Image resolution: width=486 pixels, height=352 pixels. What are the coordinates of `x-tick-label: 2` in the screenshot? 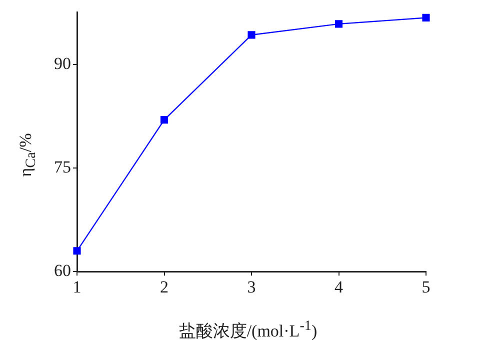 It's located at (164, 286).